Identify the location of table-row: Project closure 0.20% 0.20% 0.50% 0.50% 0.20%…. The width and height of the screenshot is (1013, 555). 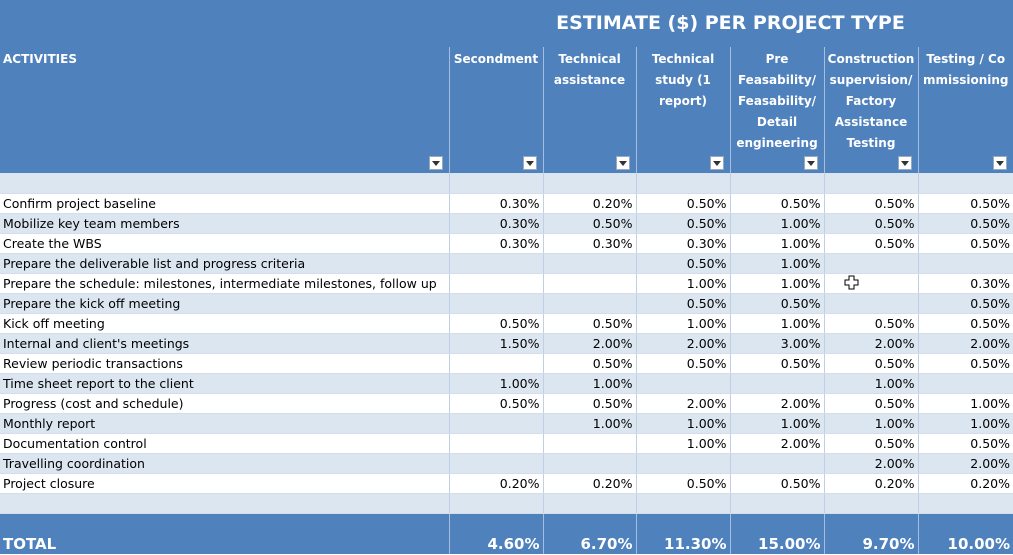
(506, 483).